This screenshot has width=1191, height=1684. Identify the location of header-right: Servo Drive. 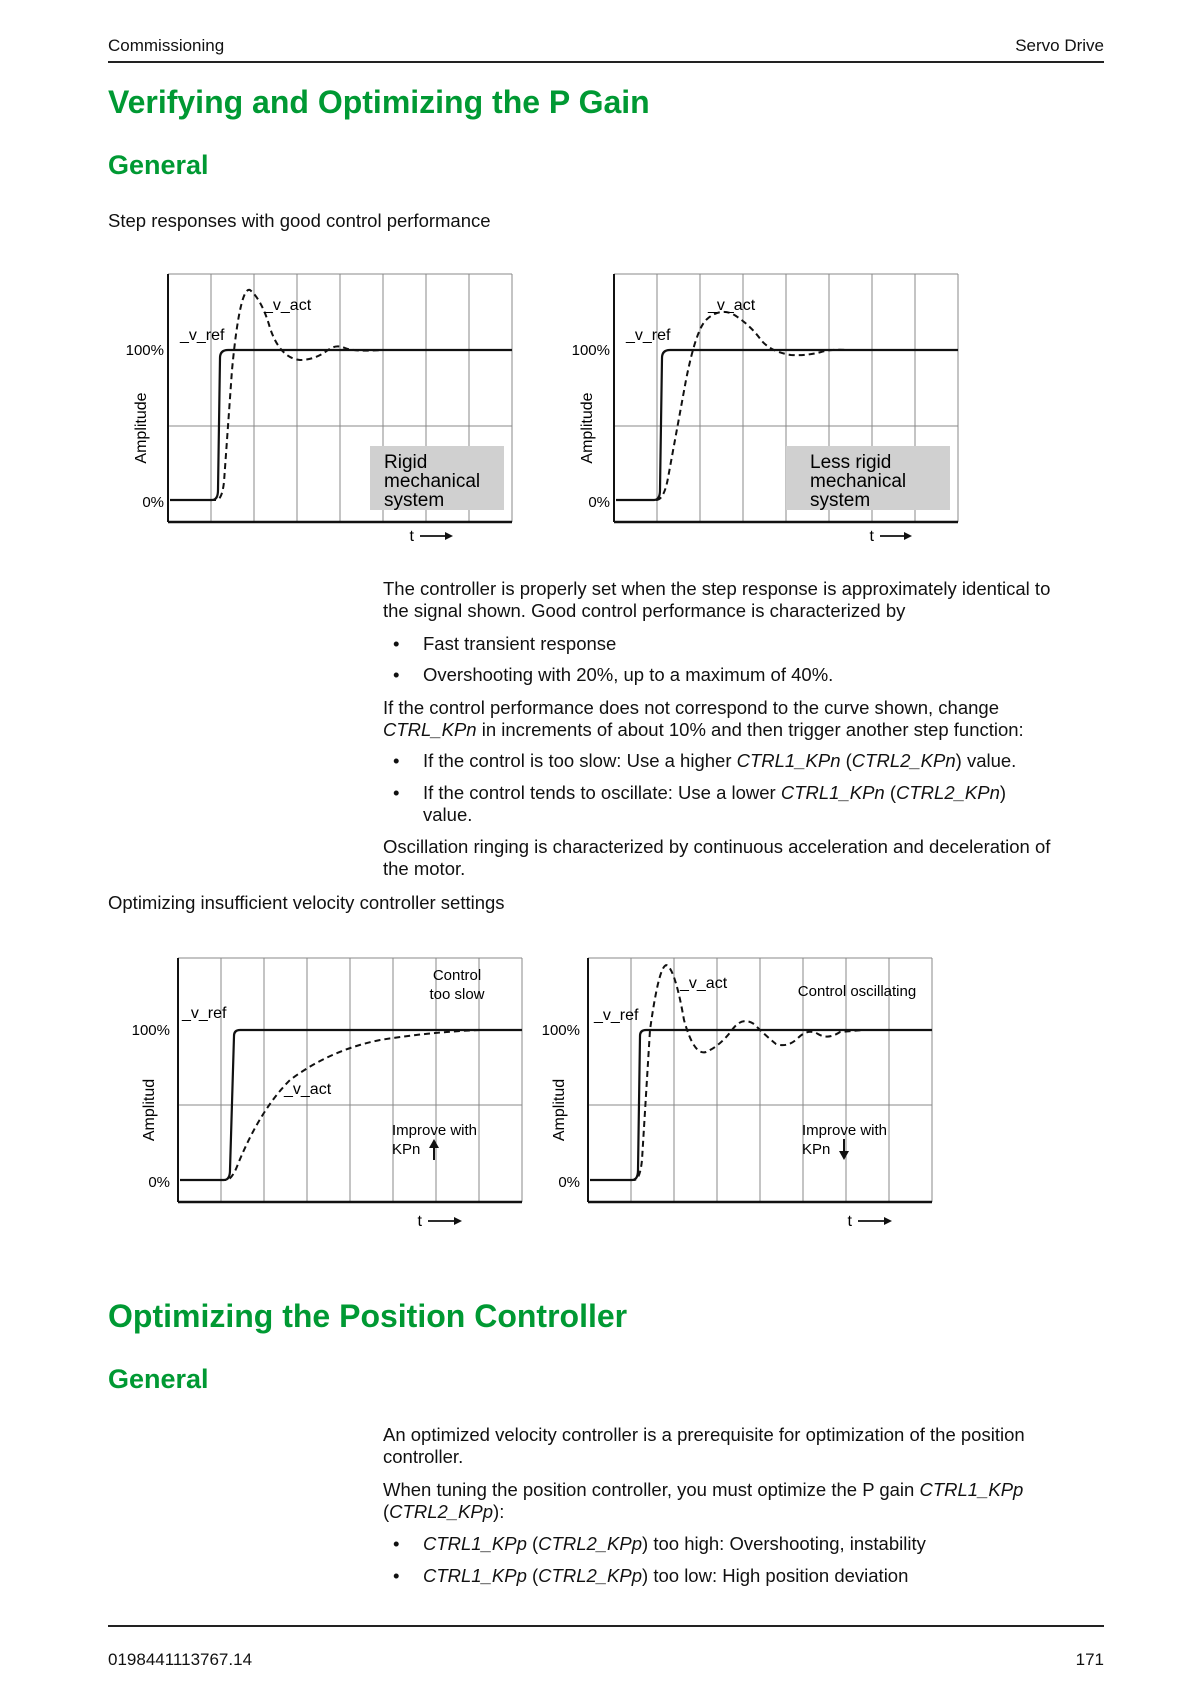
(1059, 45).